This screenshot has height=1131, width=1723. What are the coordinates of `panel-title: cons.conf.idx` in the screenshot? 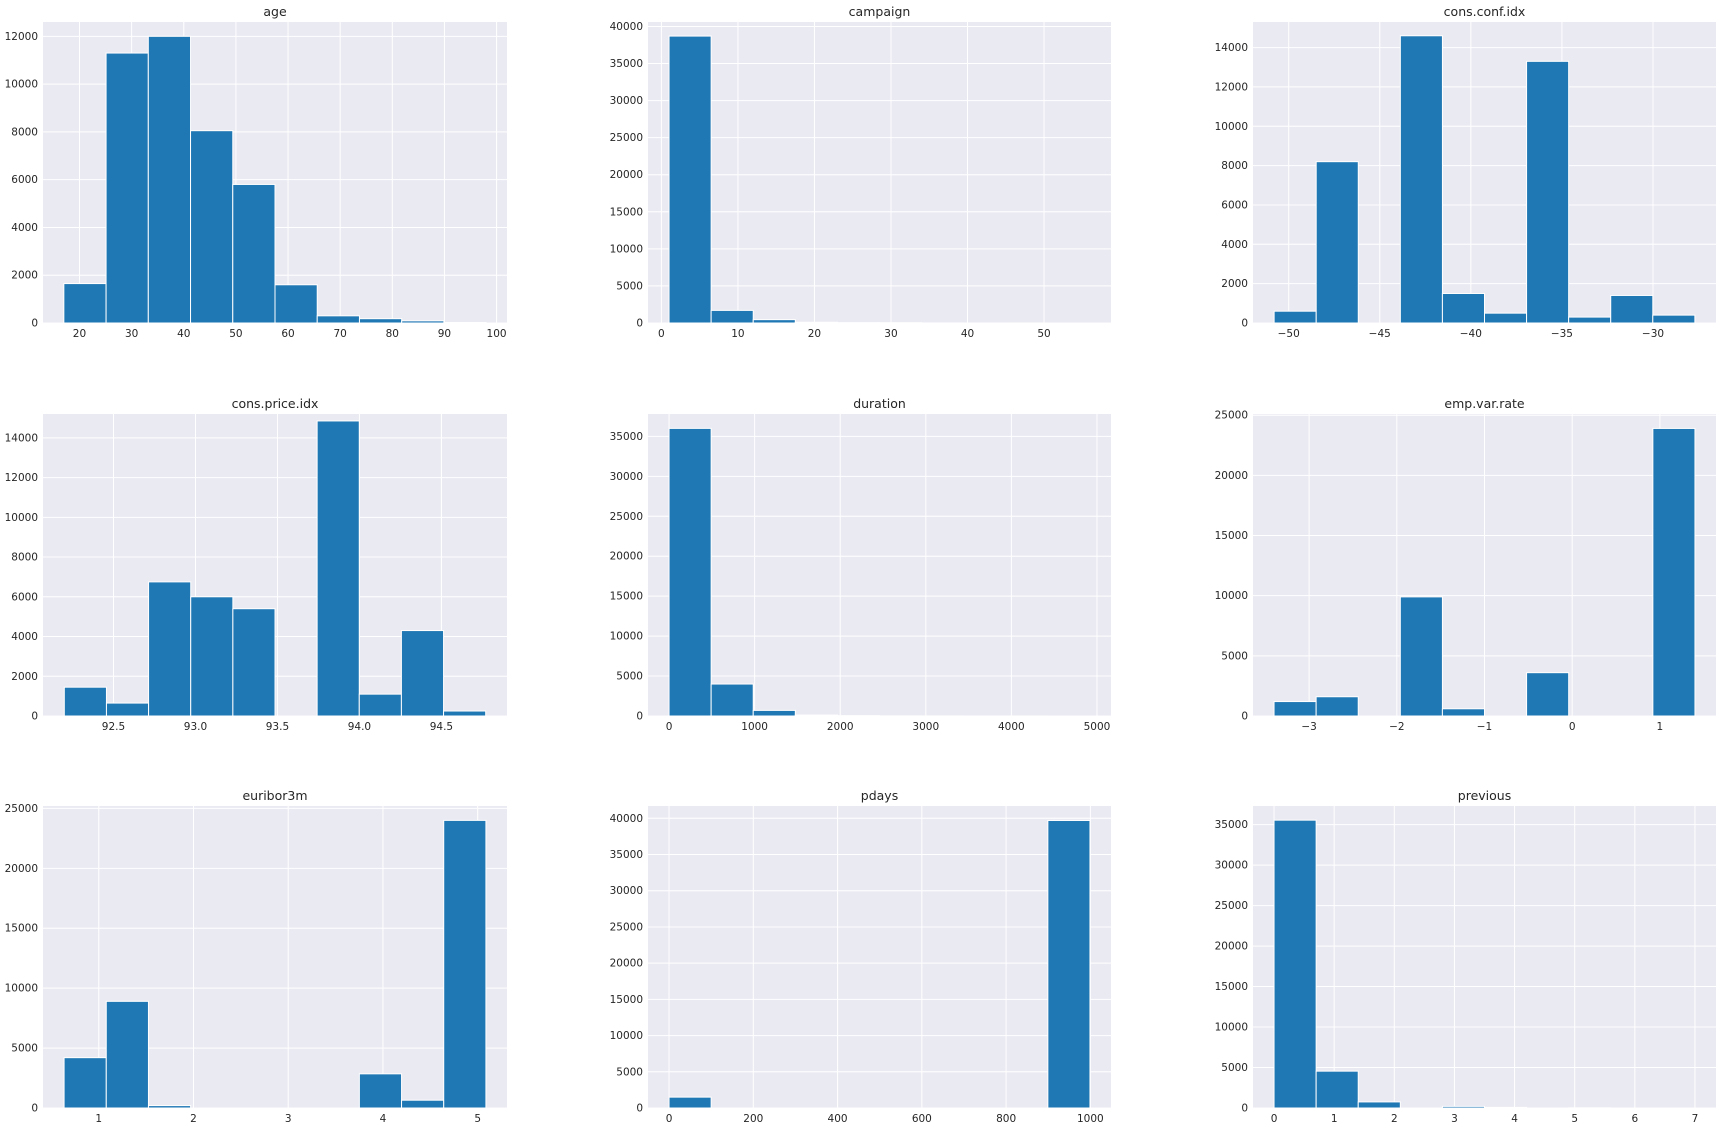 It's located at (1485, 11).